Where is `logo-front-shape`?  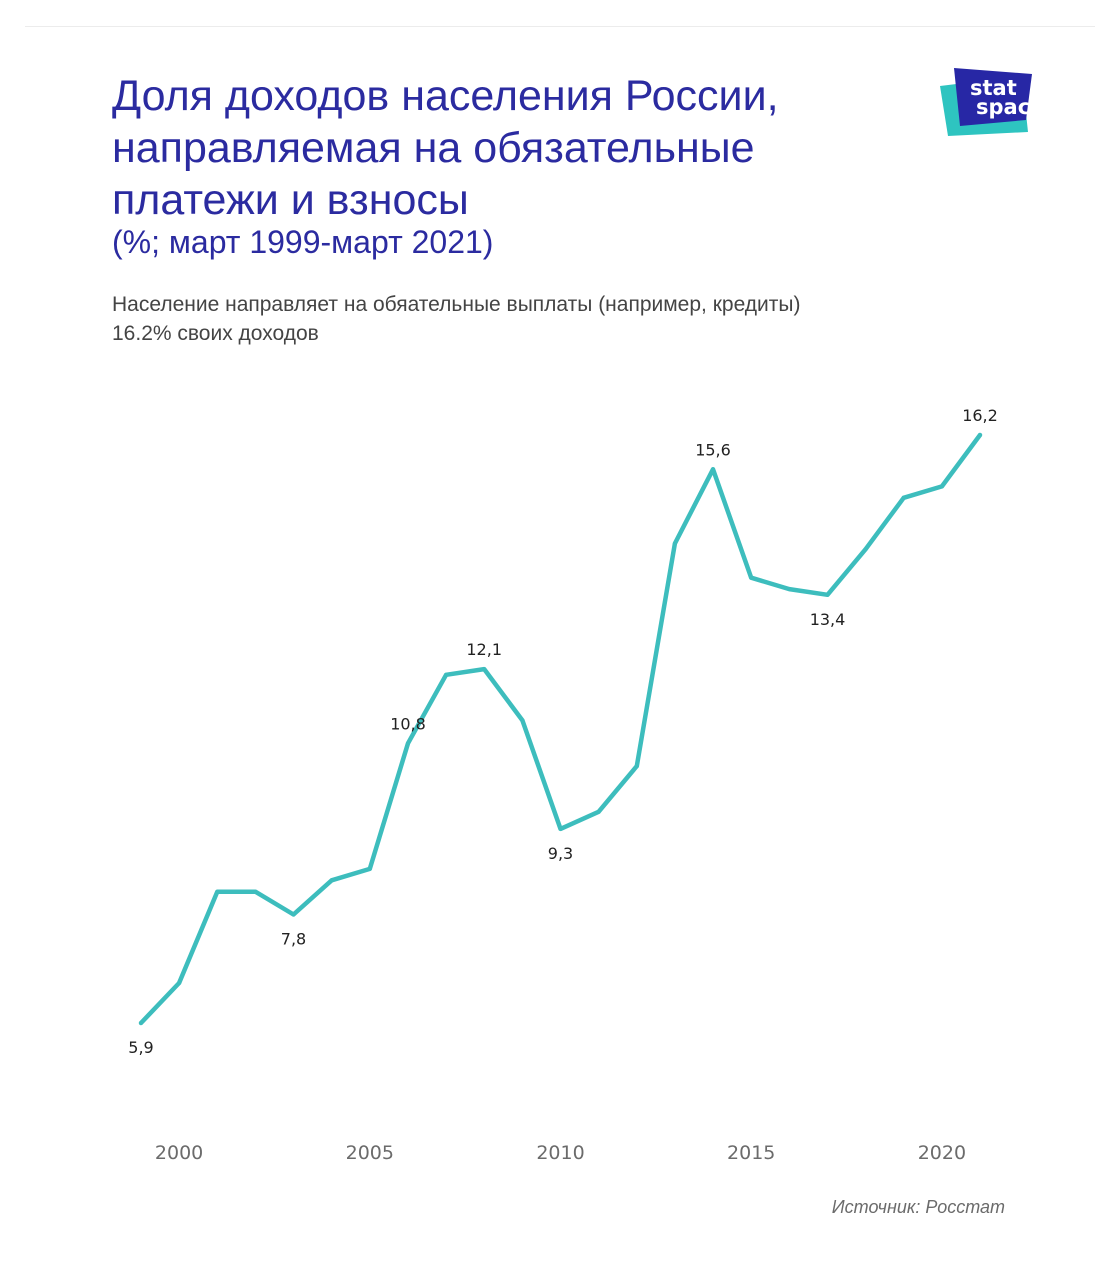 logo-front-shape is located at coordinates (993, 97).